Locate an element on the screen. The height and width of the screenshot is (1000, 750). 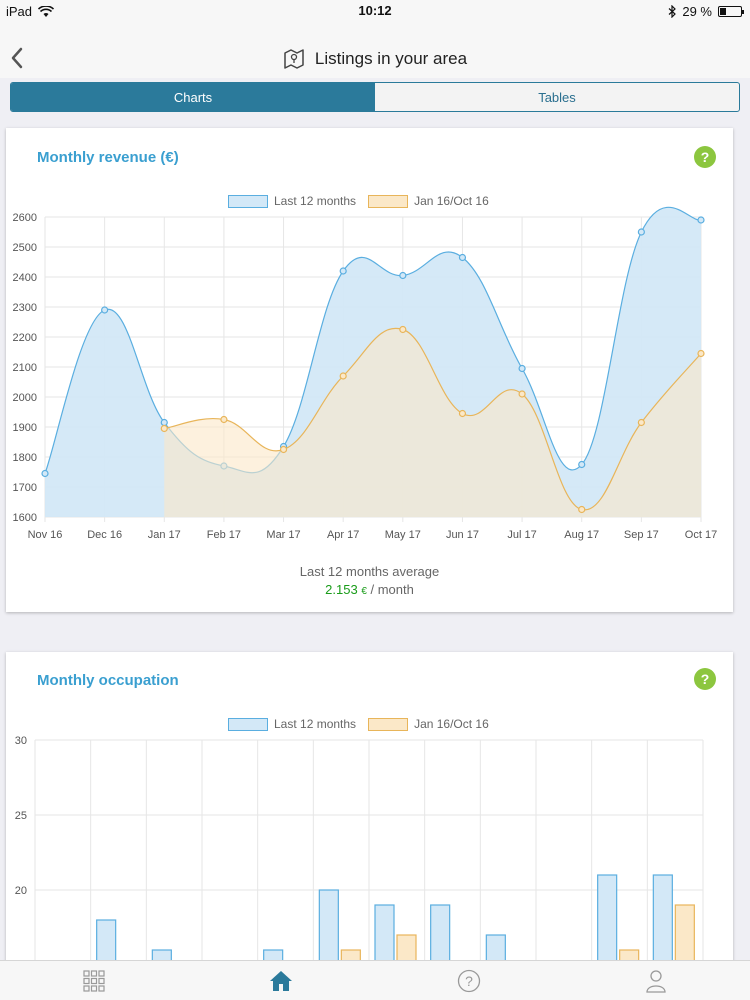
y-tick-label: 30 is located at coordinates (21, 741).